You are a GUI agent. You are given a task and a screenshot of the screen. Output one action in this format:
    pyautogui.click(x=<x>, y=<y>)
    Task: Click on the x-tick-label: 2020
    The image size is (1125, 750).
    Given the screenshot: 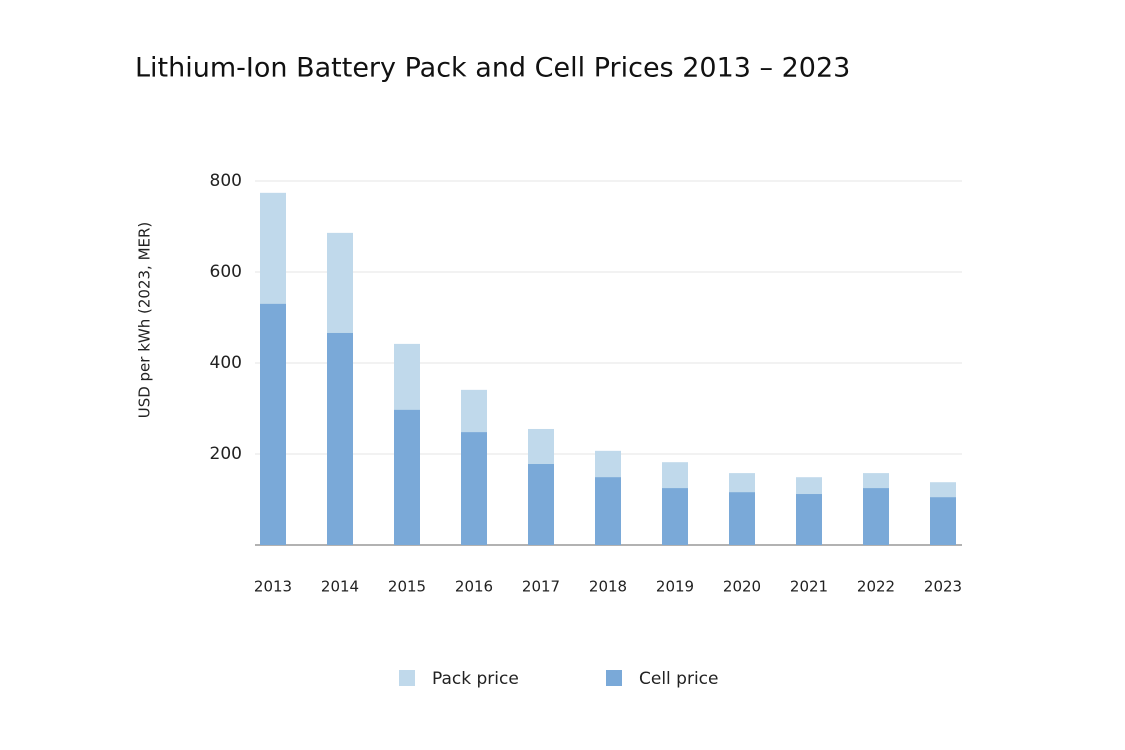 What is the action you would take?
    pyautogui.click(x=742, y=587)
    